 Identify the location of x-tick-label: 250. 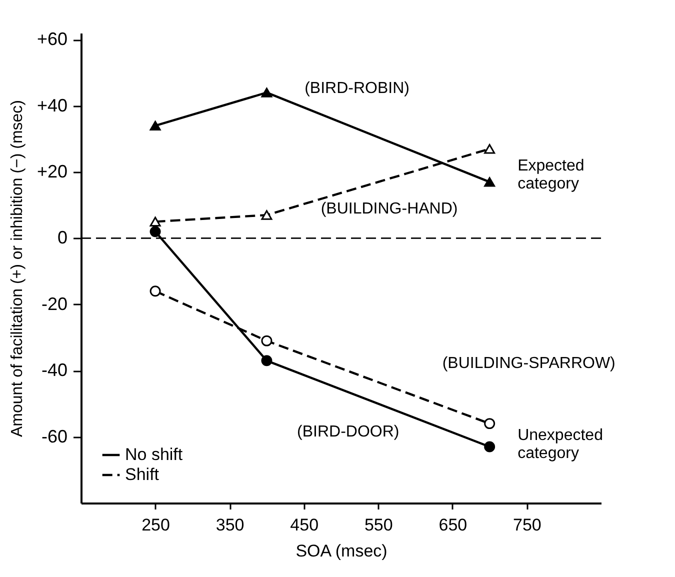
(156, 525).